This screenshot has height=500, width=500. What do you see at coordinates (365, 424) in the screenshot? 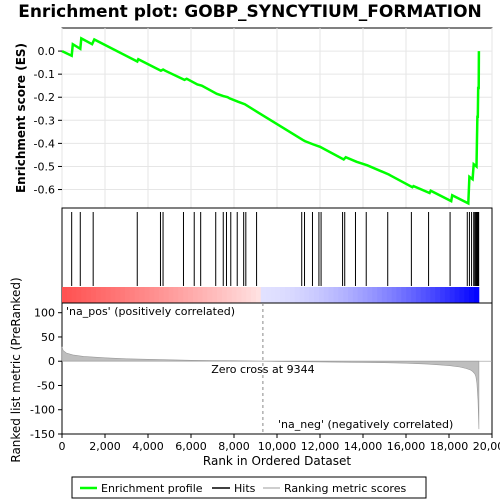
I see `neg-label: 'na_neg' (negatively correlated)` at bounding box center [365, 424].